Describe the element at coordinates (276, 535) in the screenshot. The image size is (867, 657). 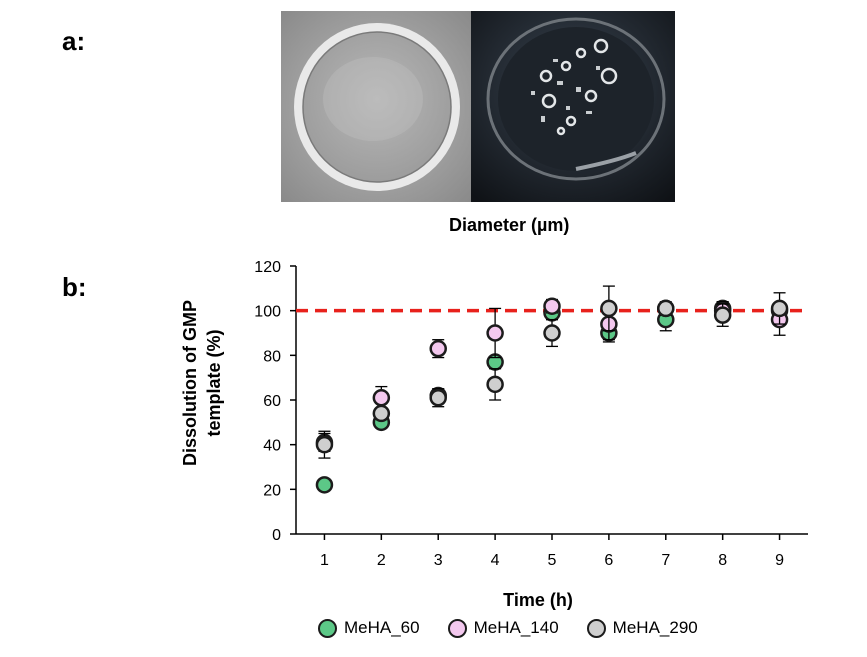
I see `y-tick-label: 0` at that location.